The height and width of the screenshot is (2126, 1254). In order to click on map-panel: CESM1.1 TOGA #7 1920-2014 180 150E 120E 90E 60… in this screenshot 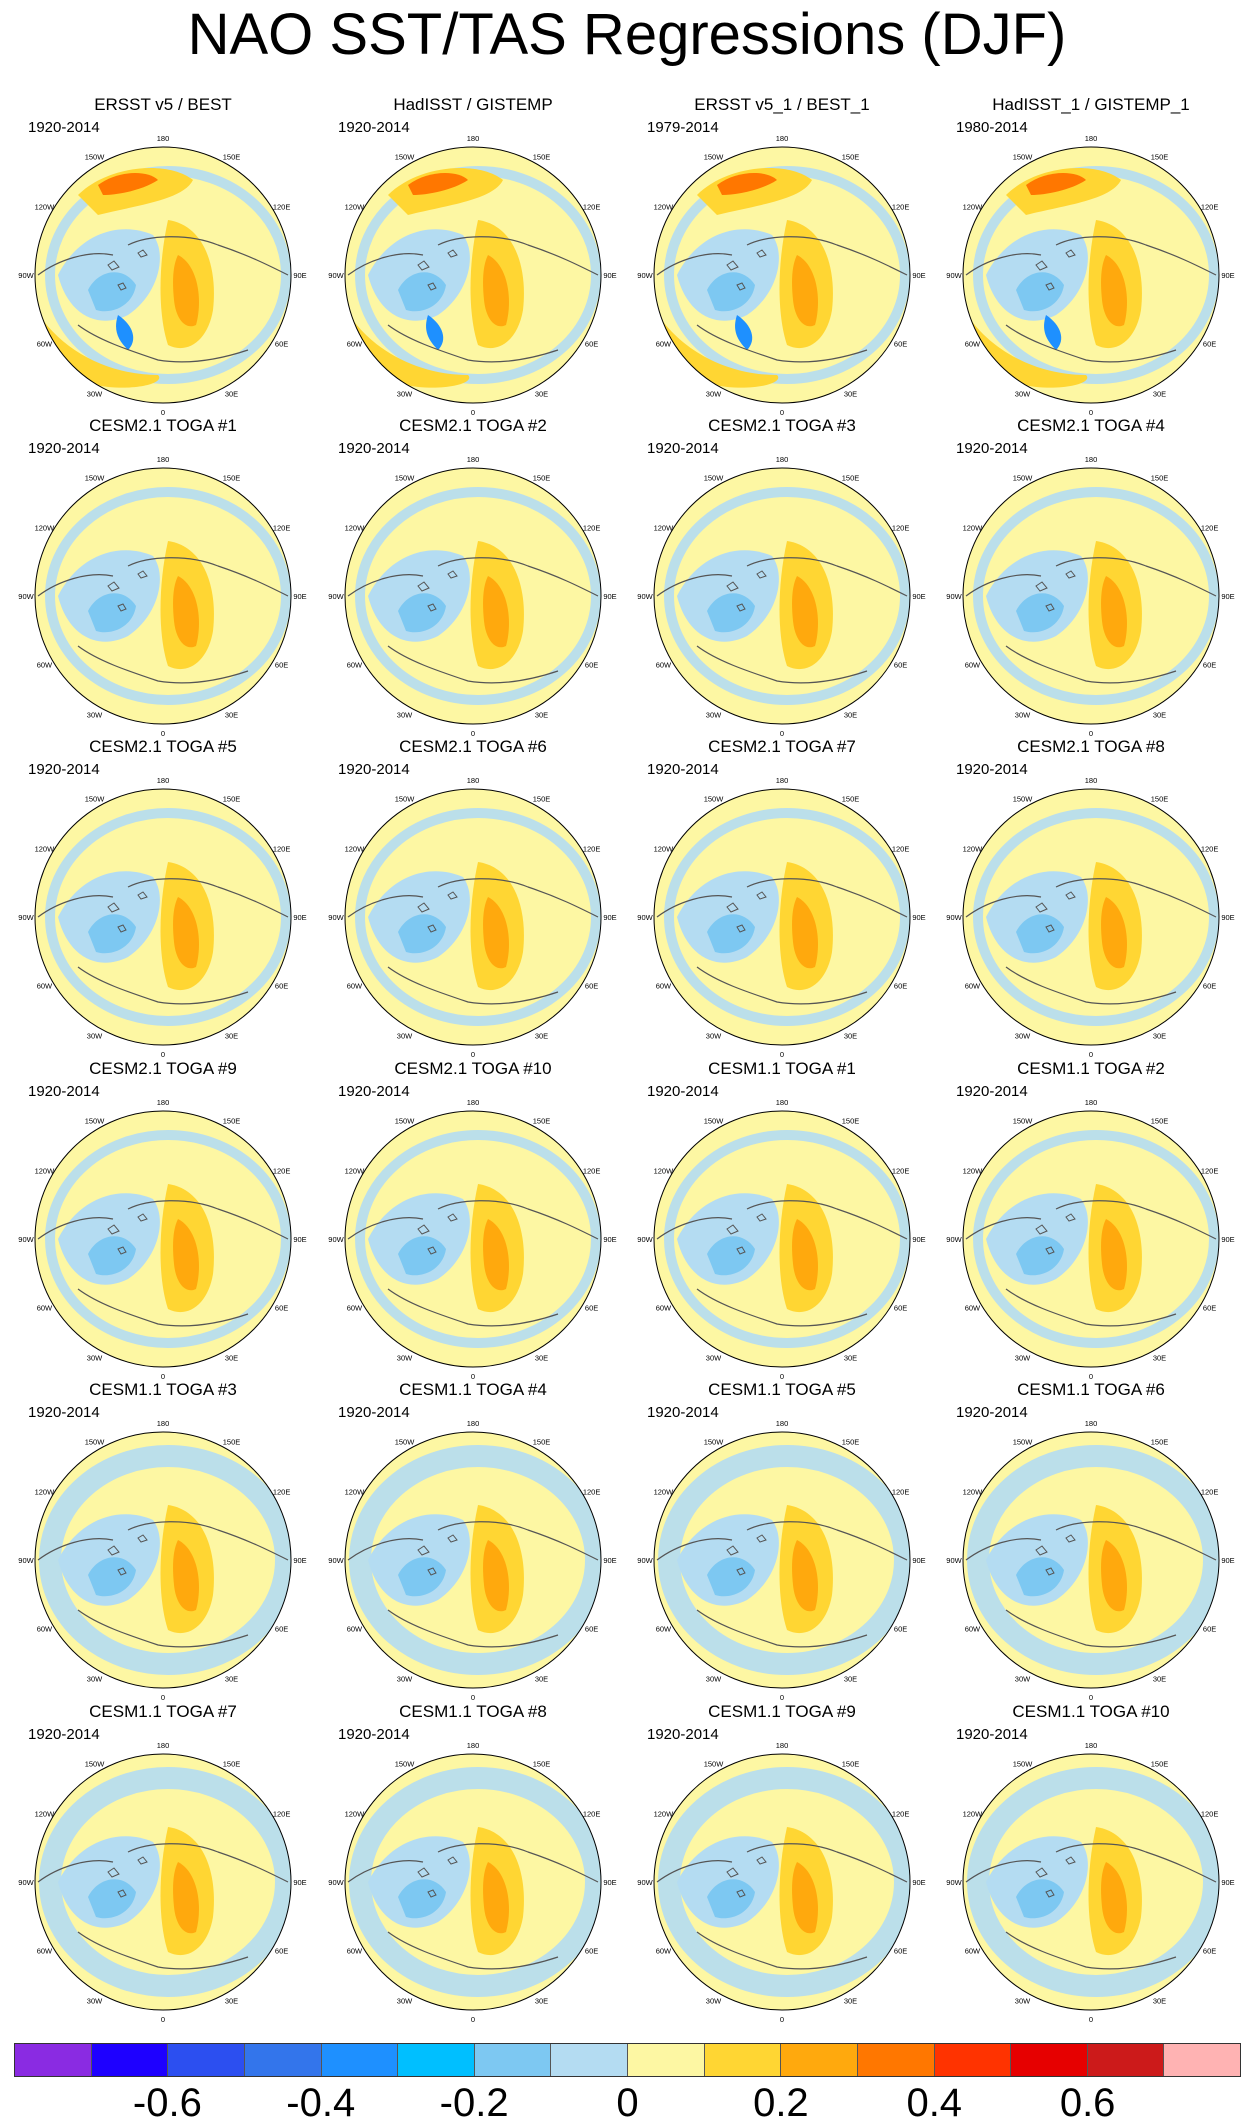, I will do `click(163, 1862)`.